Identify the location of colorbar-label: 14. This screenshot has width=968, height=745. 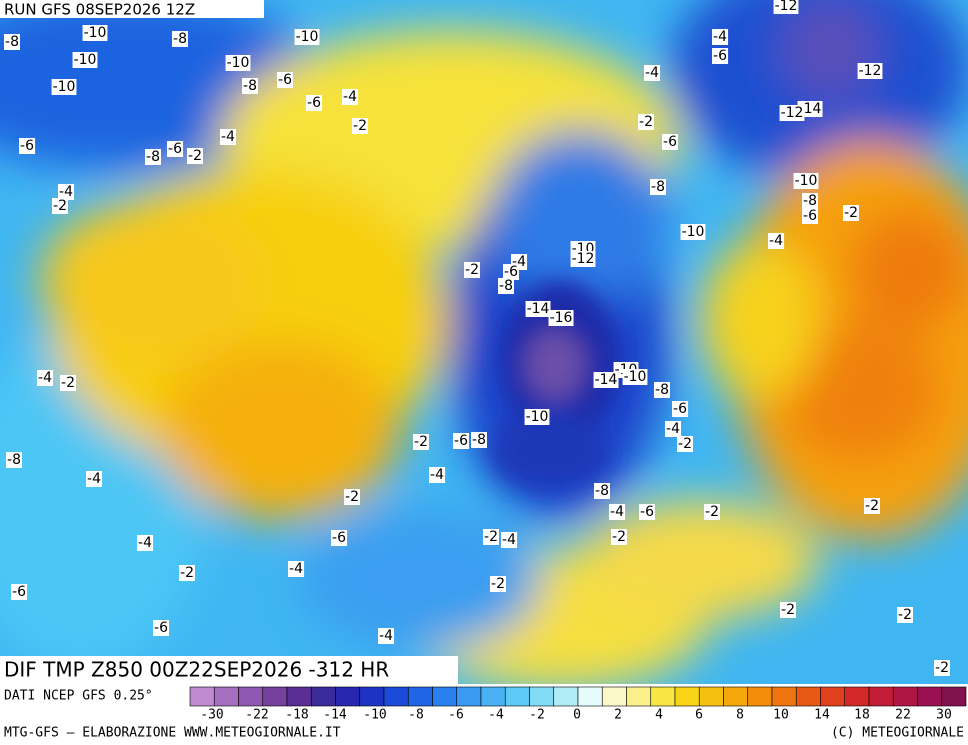
(822, 715).